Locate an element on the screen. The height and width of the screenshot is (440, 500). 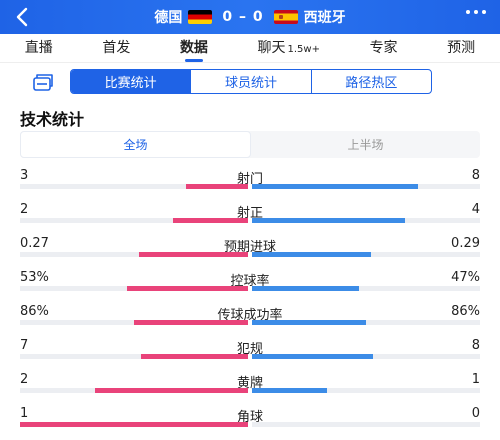
period-first-half: 上半场 is located at coordinates (365, 145).